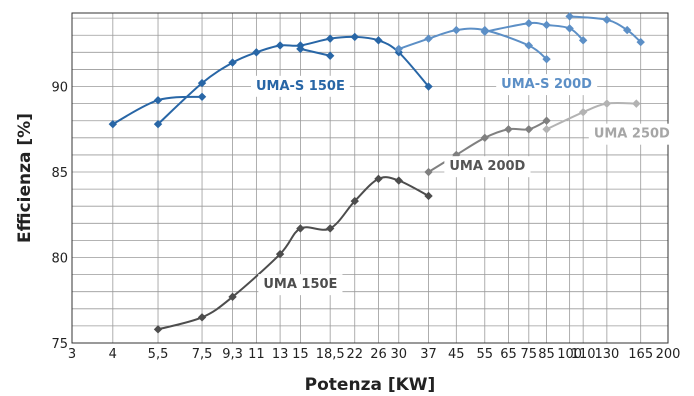 Image resolution: width=694 pixels, height=396 pixels. I want to click on series-label: UMA 150E, so click(300, 285).